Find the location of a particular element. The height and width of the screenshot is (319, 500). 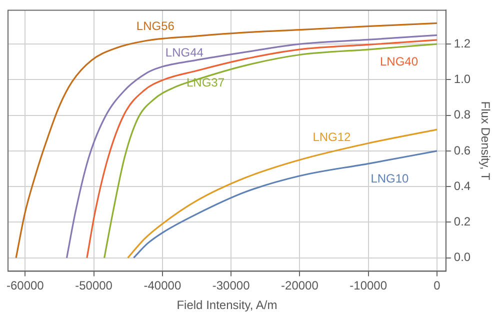

x-tick-label: -60000 is located at coordinates (25, 285).